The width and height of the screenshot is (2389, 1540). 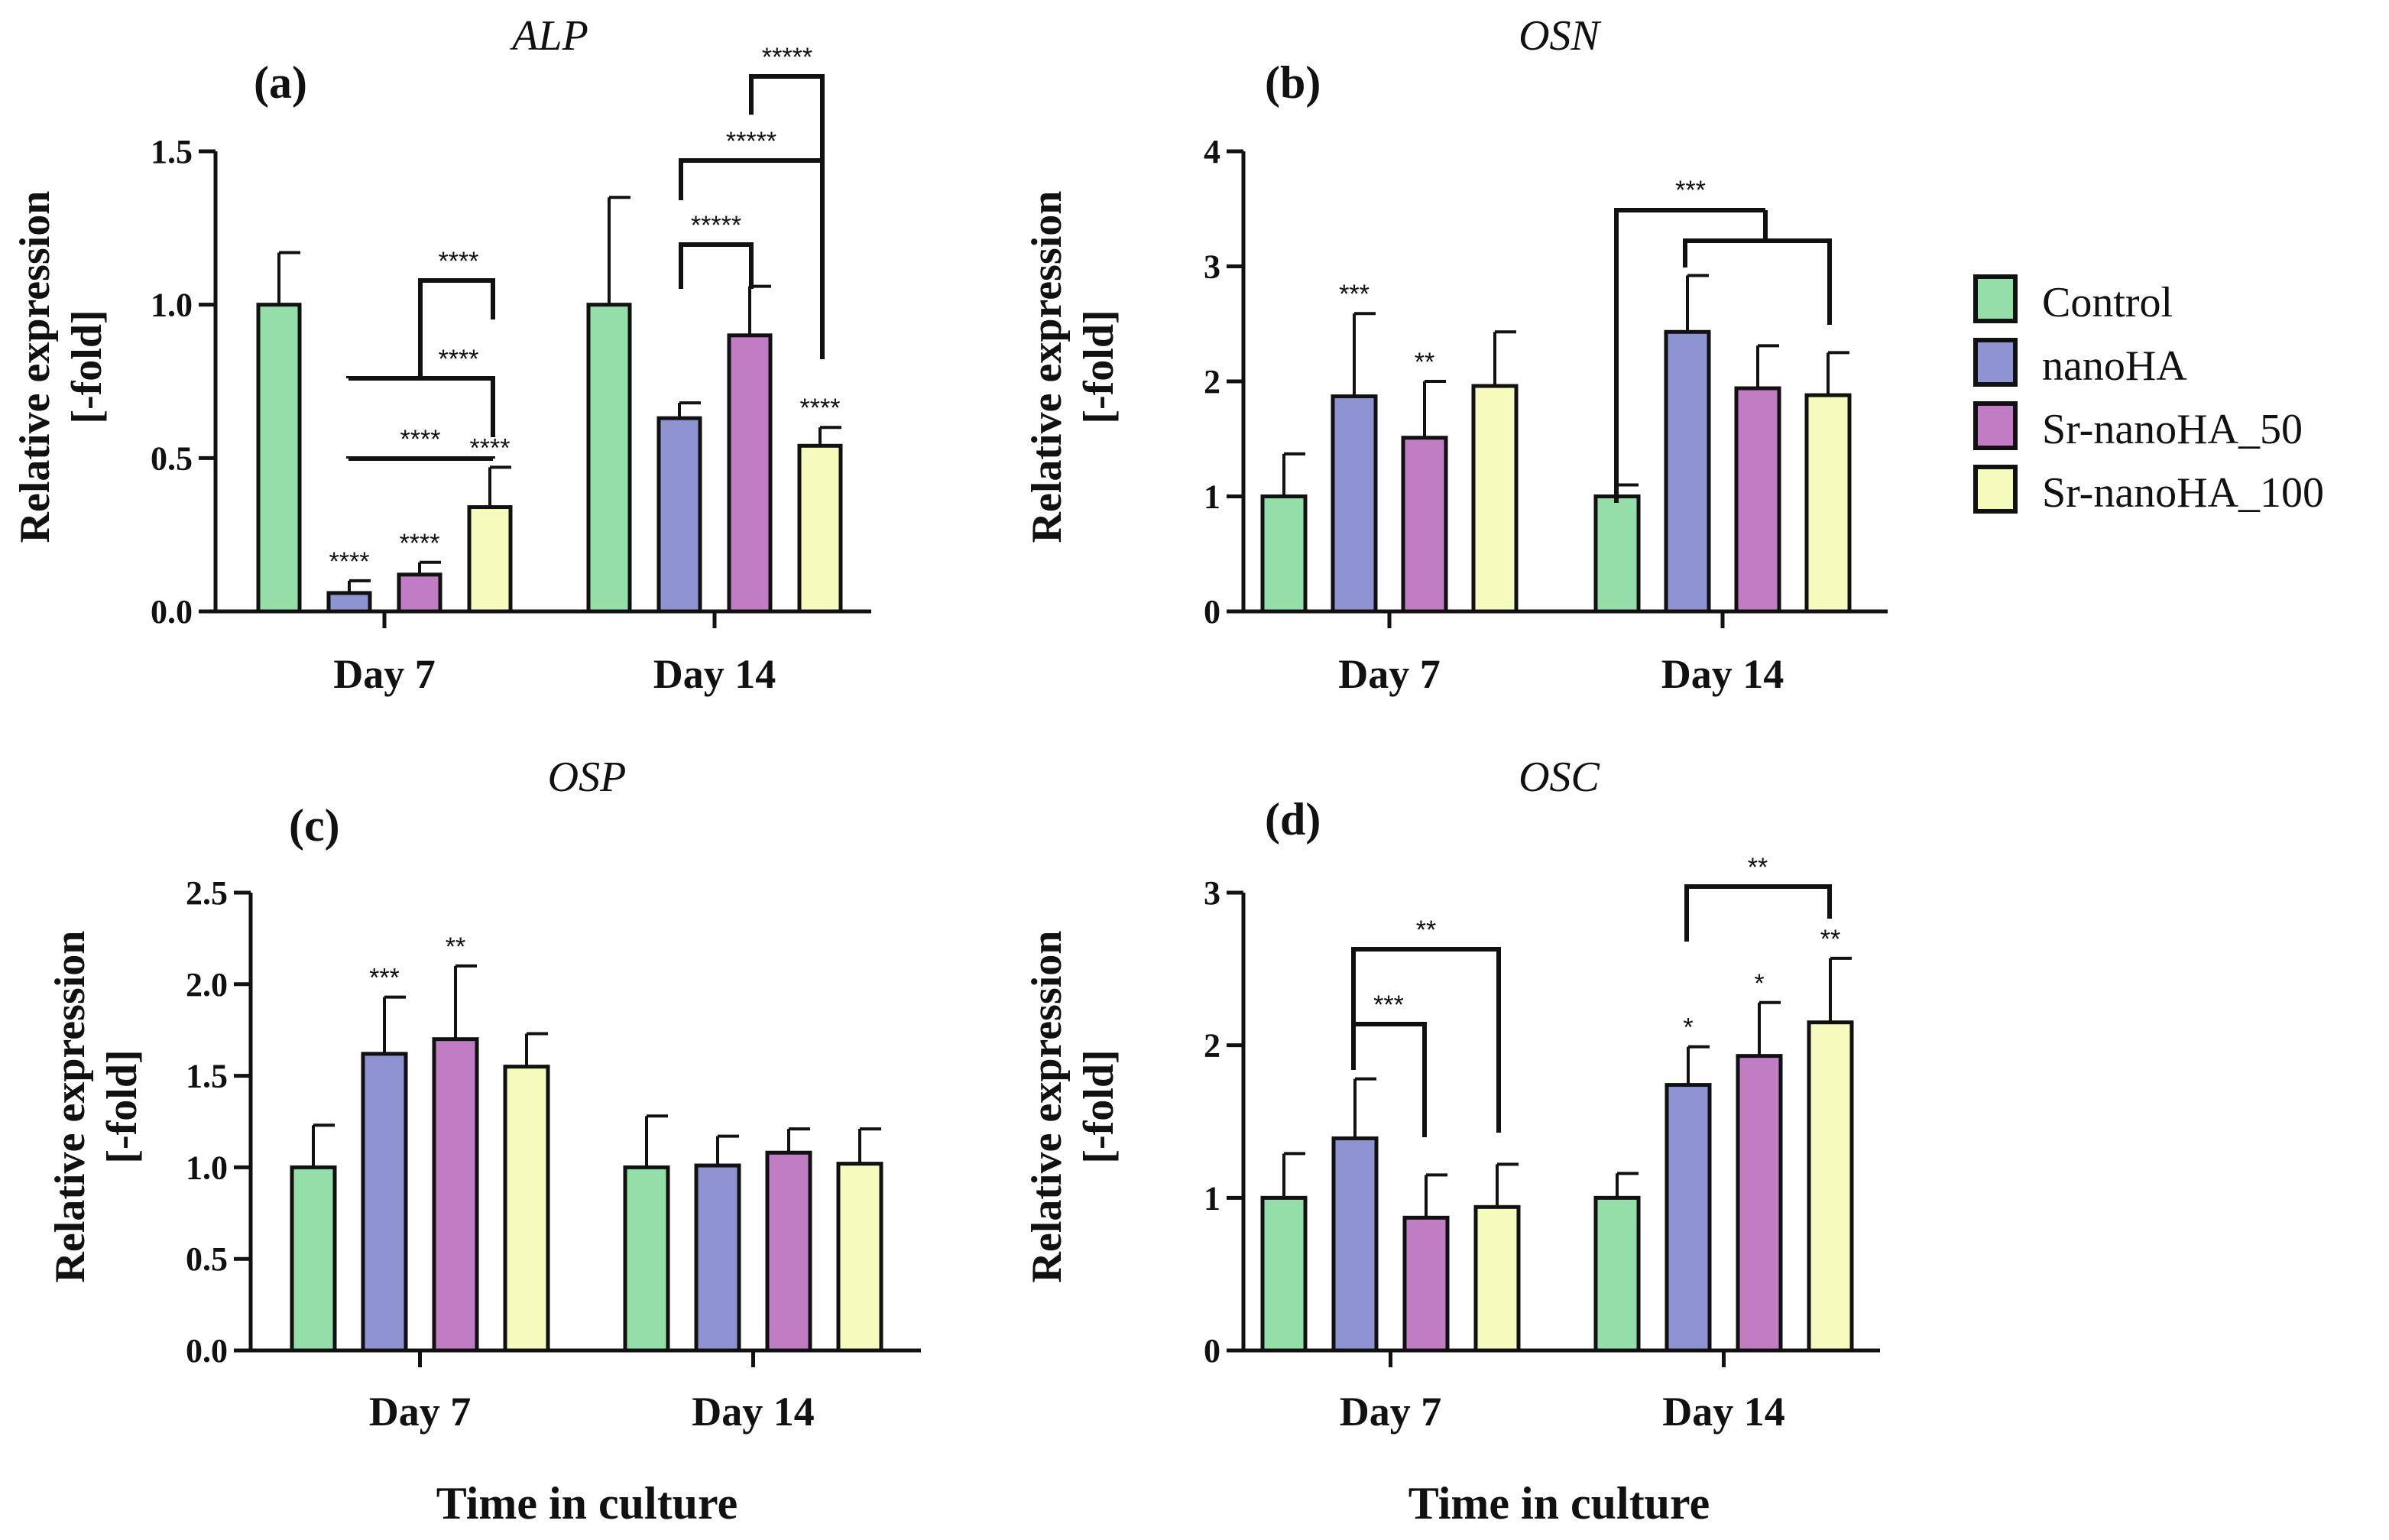 I want to click on legend-swatch-nanoha, so click(x=1996, y=363).